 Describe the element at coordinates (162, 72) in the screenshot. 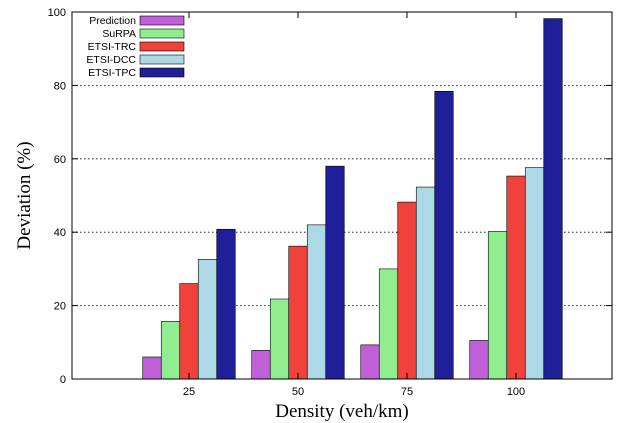

I see `legend-swatch-etsi-tpc` at that location.